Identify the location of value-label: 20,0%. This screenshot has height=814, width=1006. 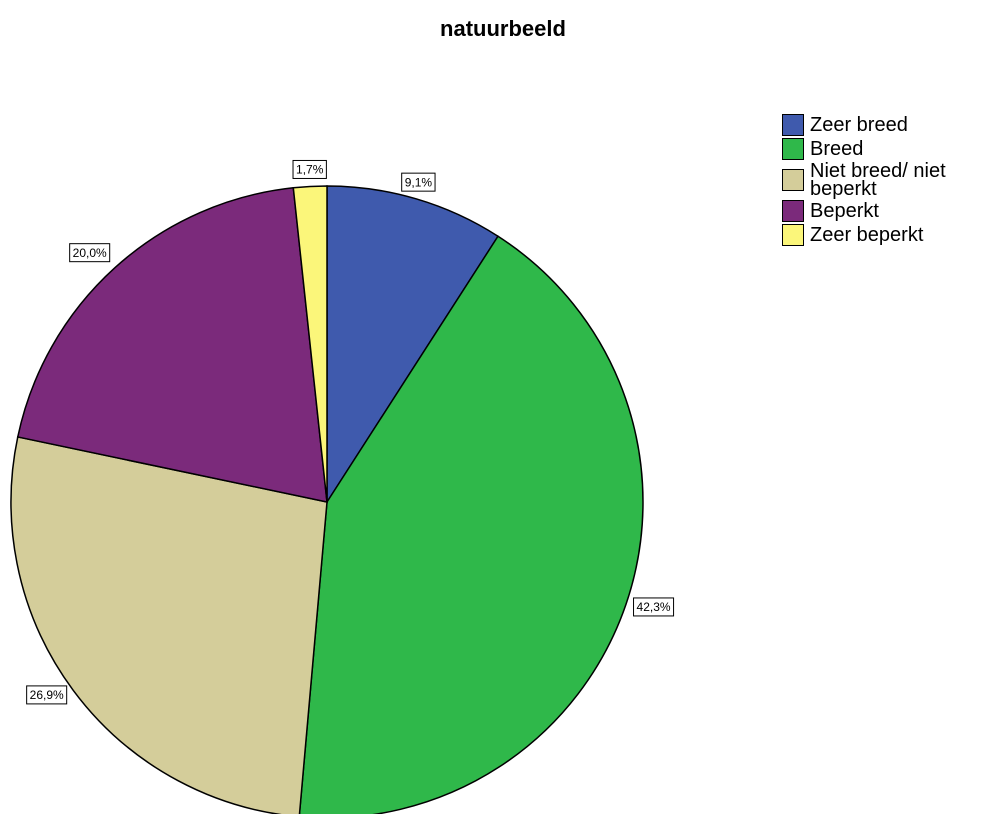
(90, 253).